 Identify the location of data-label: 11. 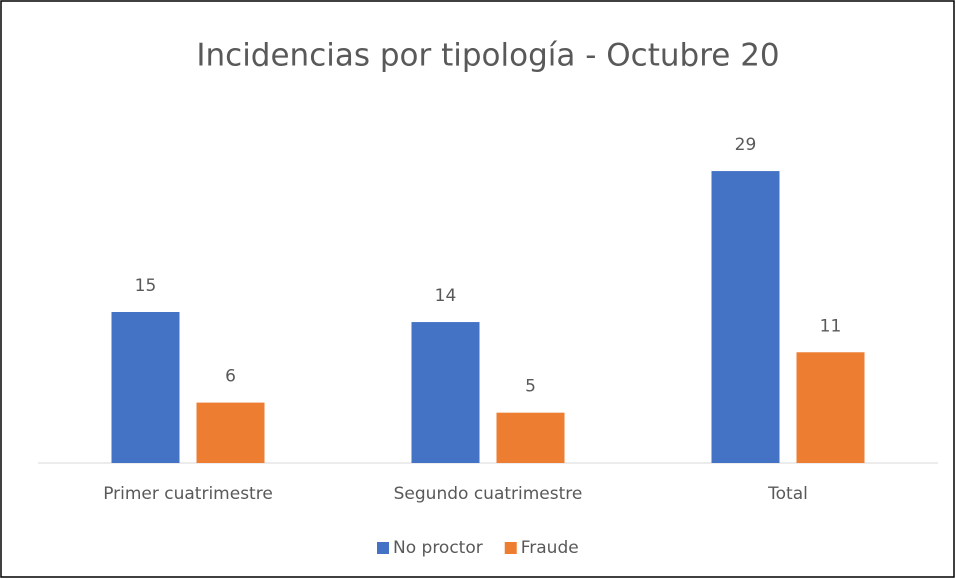
(831, 326).